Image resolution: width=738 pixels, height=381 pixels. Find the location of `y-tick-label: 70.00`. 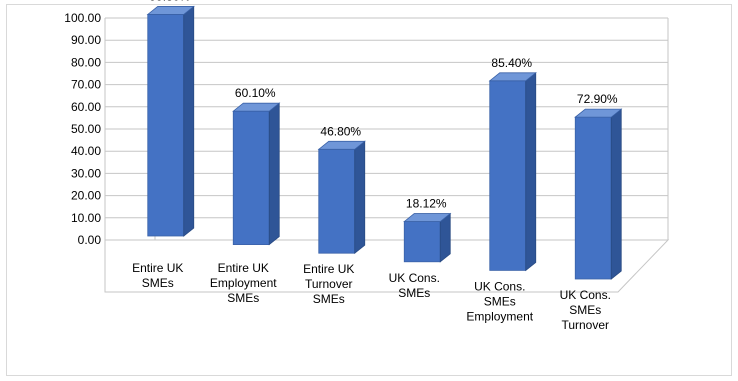

y-tick-label: 70.00 is located at coordinates (86, 85).